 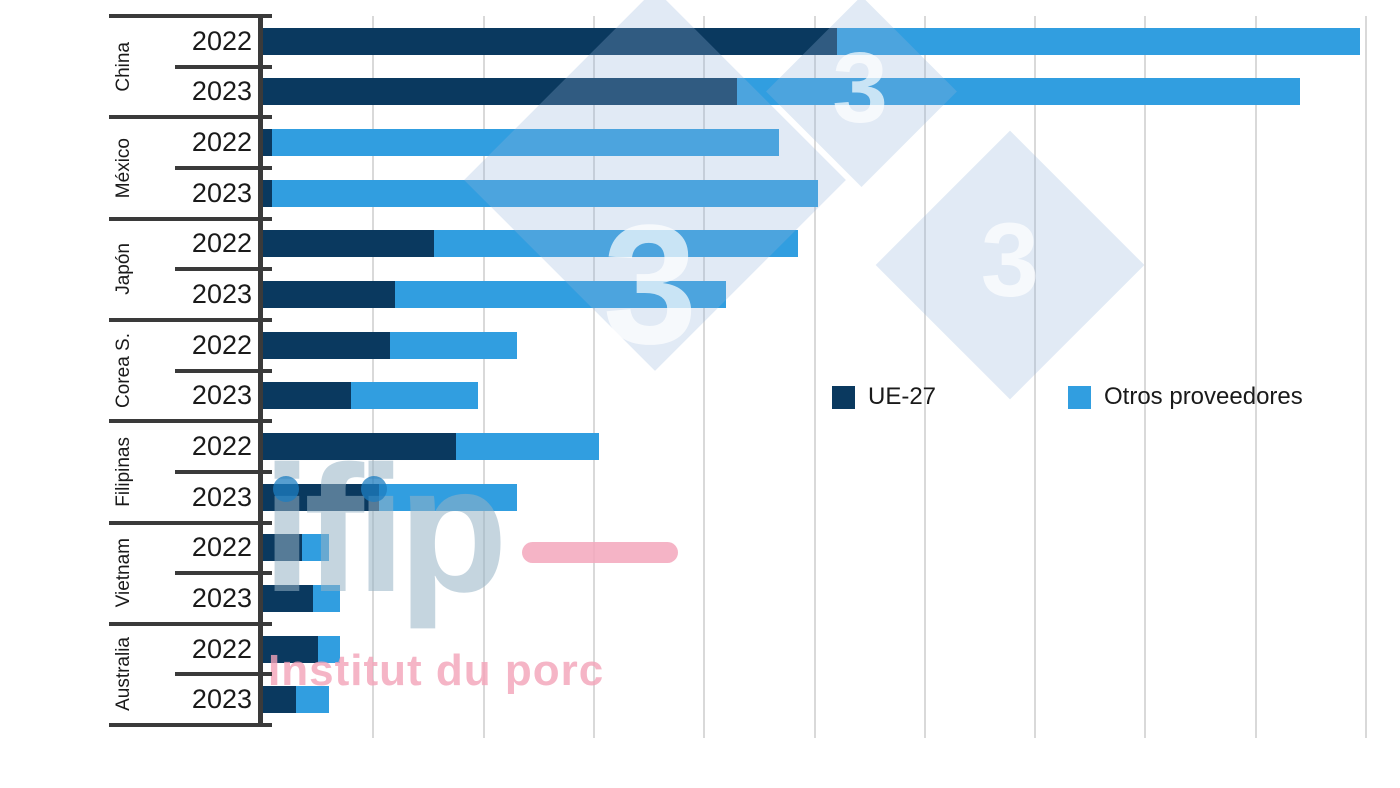 I want to click on year-label-Australia-2023: 2023, so click(x=221, y=699).